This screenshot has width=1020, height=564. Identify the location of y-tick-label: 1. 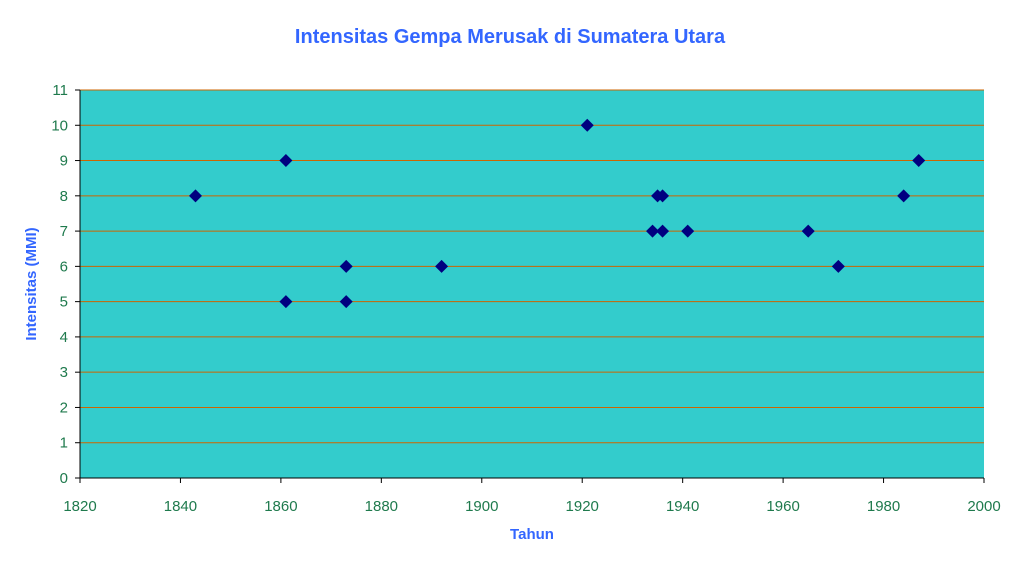
(64, 443).